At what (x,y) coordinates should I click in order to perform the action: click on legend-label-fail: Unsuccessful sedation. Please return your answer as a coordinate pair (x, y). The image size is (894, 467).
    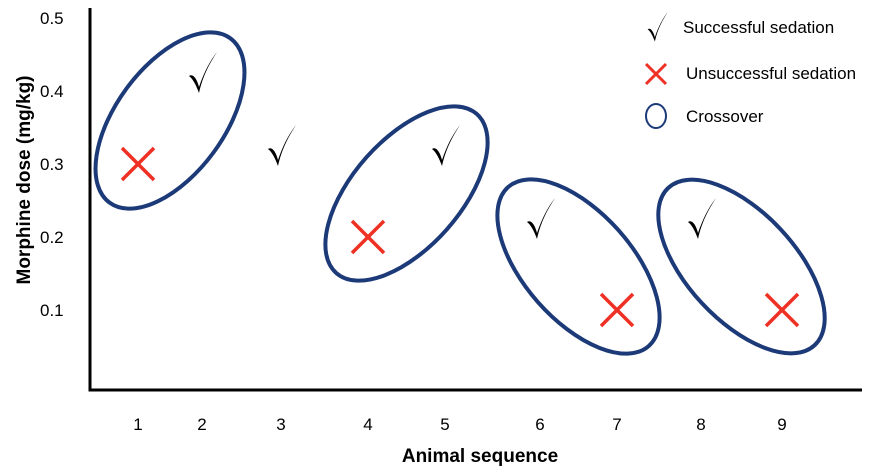
    Looking at the image, I should click on (771, 73).